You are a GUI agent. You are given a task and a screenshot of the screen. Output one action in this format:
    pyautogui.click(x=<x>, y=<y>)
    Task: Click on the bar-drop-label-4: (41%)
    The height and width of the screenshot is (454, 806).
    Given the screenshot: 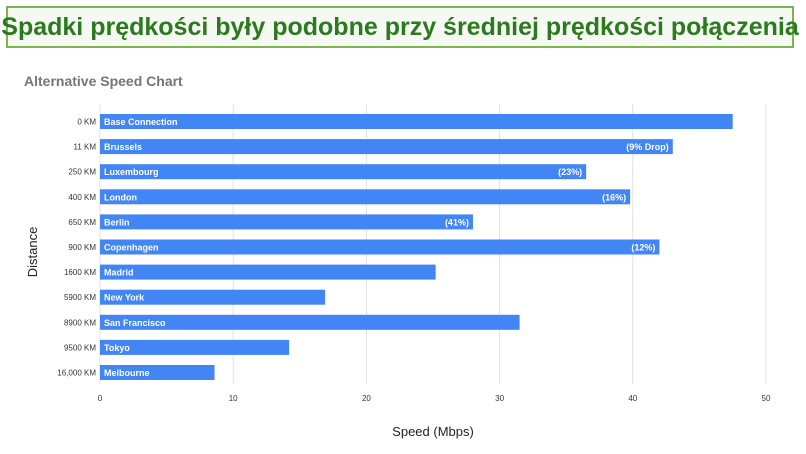 What is the action you would take?
    pyautogui.click(x=457, y=222)
    